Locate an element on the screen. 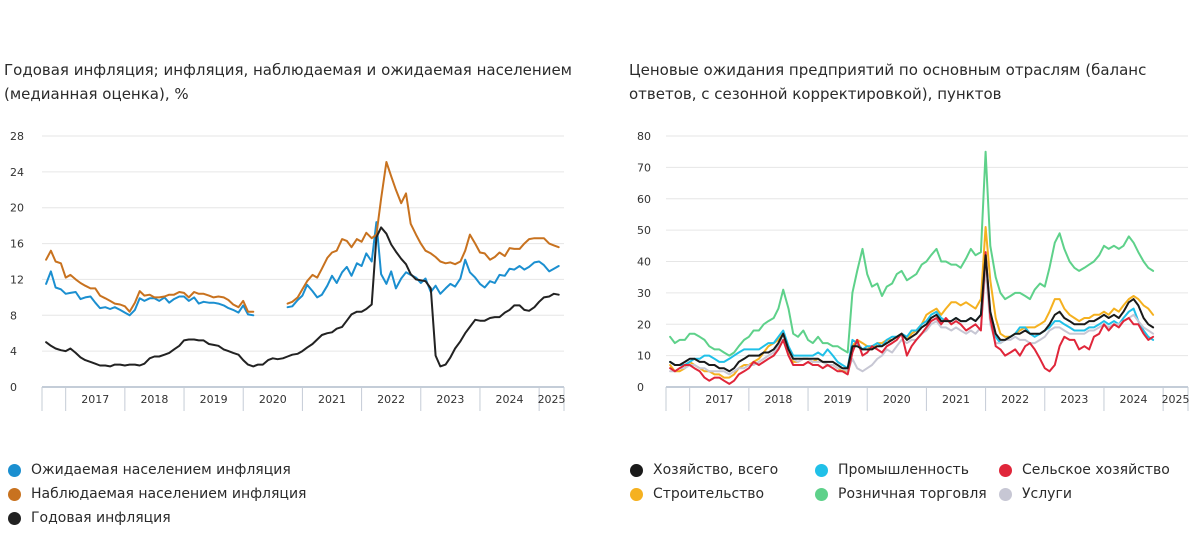  y-tick-label: 4 is located at coordinates (13, 351).